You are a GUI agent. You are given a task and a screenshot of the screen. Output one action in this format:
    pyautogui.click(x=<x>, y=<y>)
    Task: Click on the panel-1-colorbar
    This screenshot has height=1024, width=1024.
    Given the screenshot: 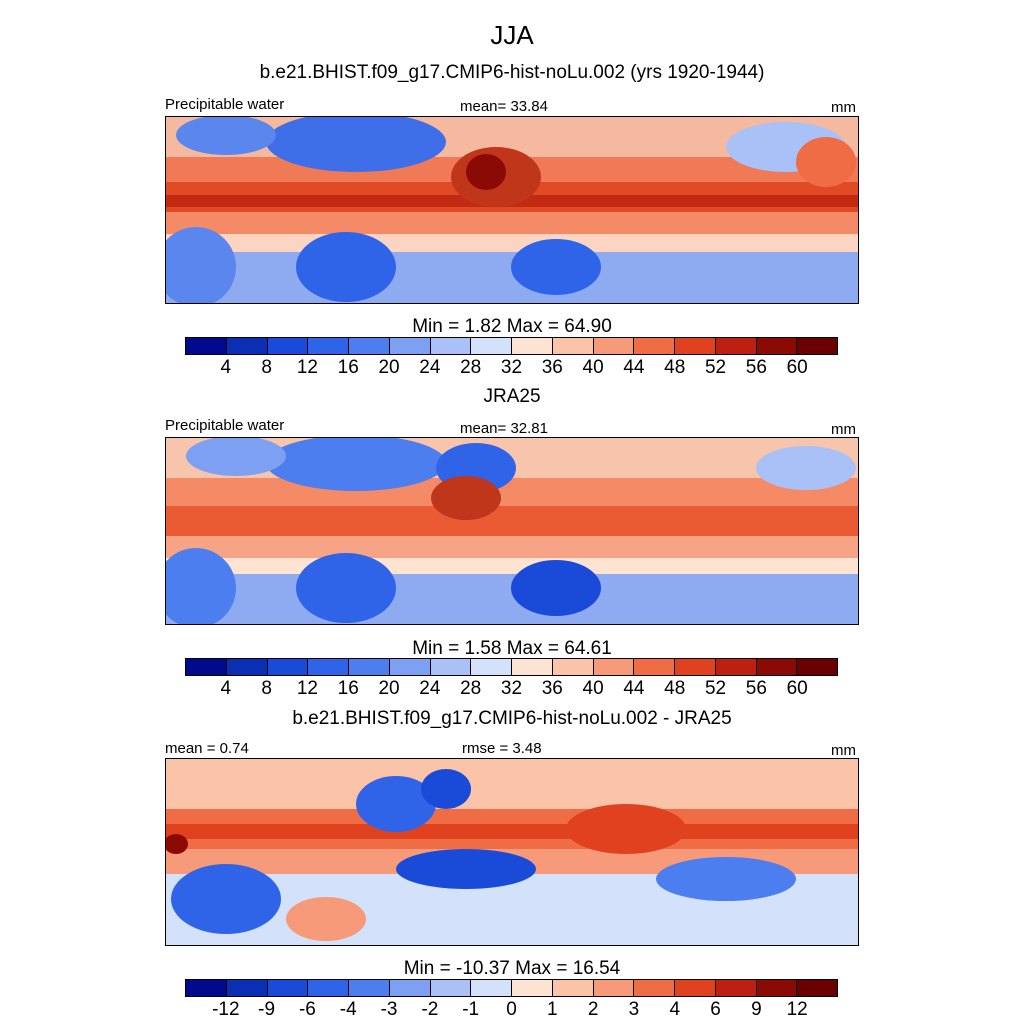 What is the action you would take?
    pyautogui.click(x=511, y=346)
    